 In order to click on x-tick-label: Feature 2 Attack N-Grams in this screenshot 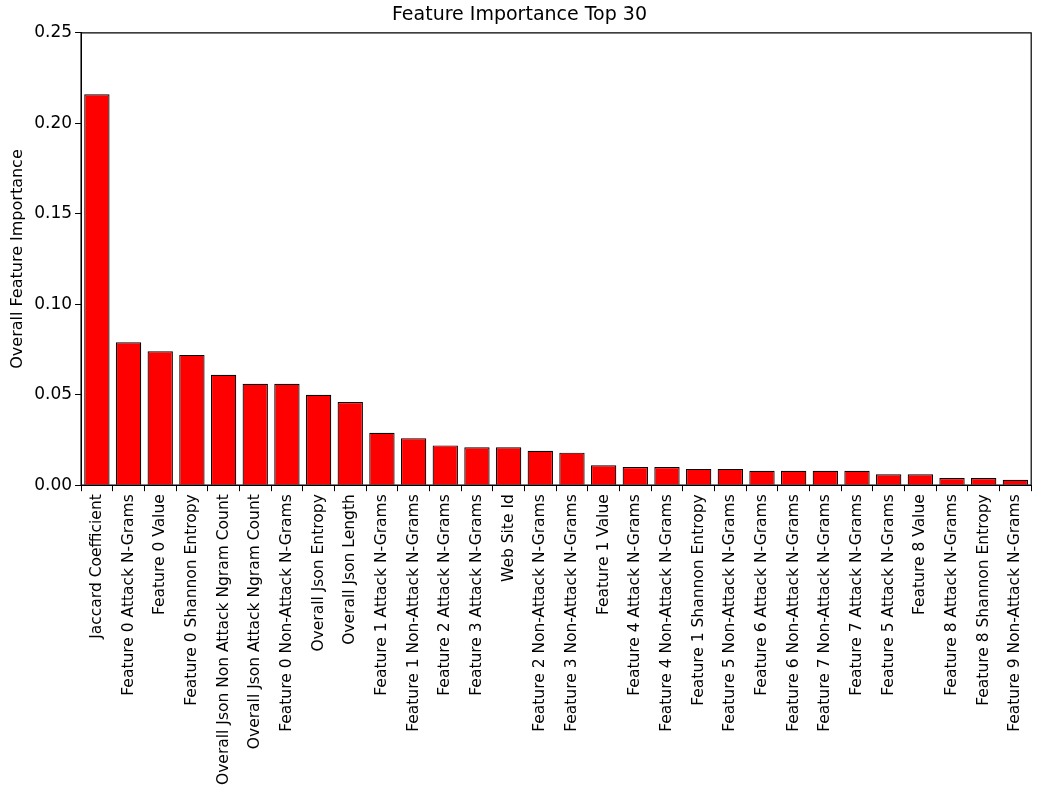, I will do `click(444, 595)`.